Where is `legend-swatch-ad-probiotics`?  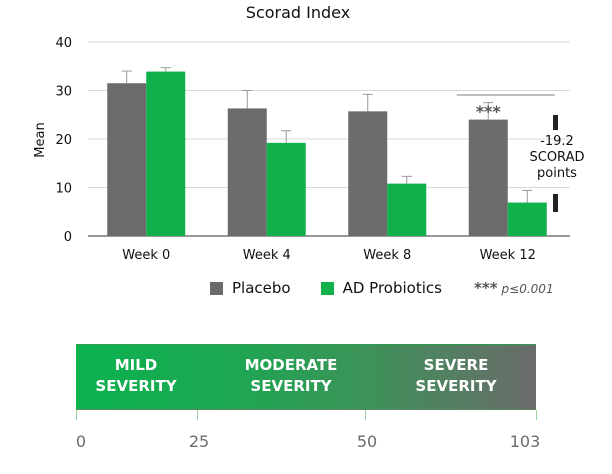 legend-swatch-ad-probiotics is located at coordinates (327, 288).